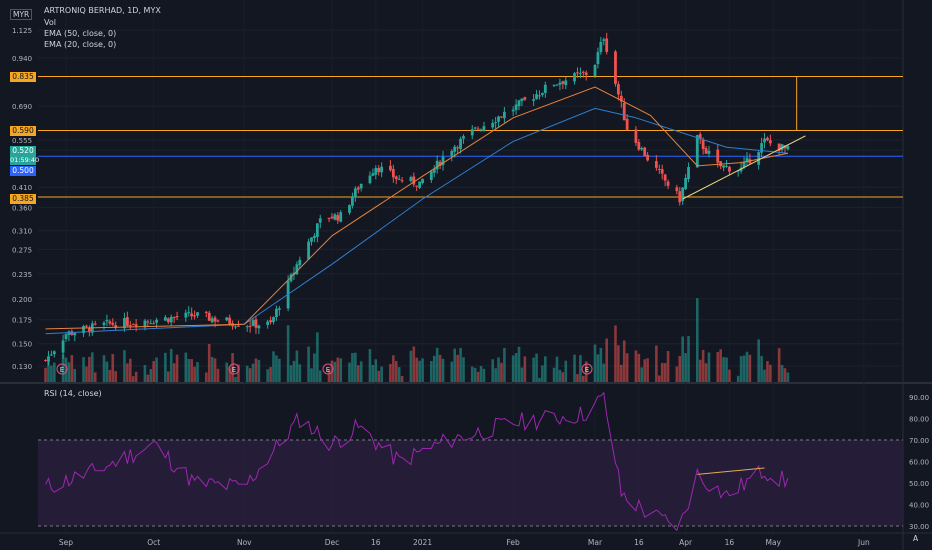 The image size is (932, 550). What do you see at coordinates (80, 33) in the screenshot?
I see `legend-ema50: EMA (50, close, 0)` at bounding box center [80, 33].